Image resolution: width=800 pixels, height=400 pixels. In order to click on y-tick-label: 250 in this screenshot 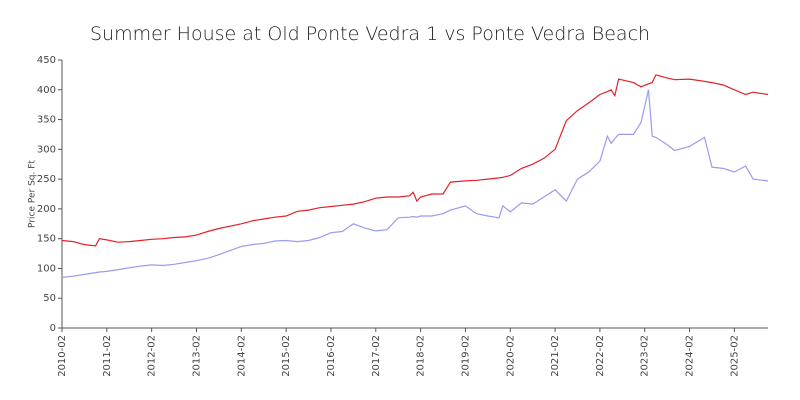, I will do `click(46, 179)`.